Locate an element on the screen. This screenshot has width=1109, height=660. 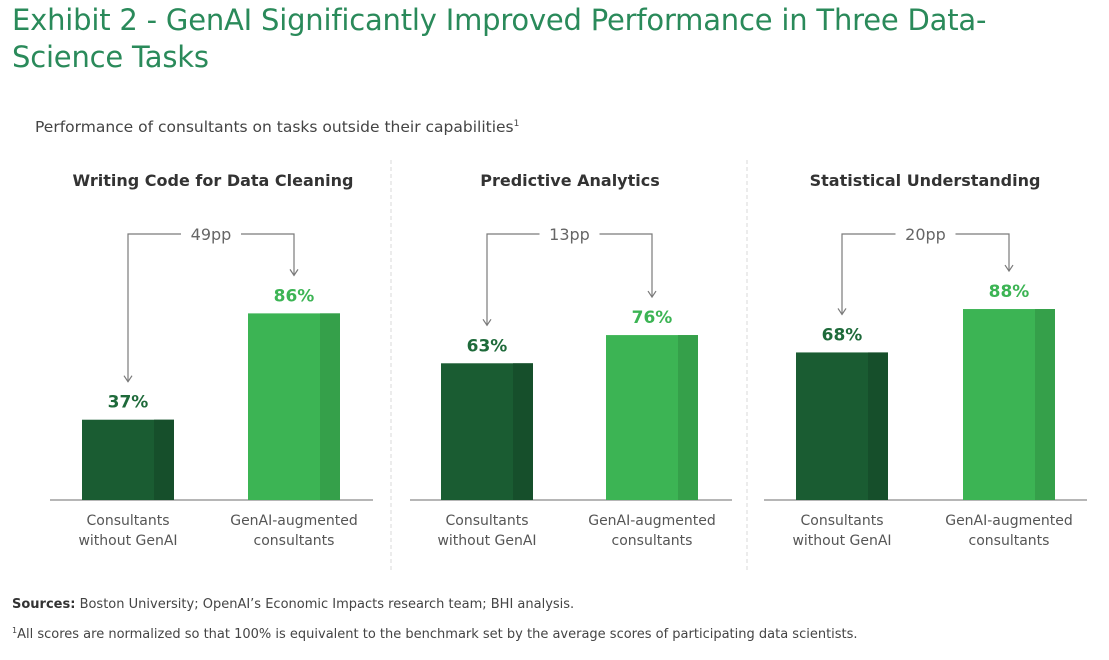
sources-label: Sources: is located at coordinates (44, 604).